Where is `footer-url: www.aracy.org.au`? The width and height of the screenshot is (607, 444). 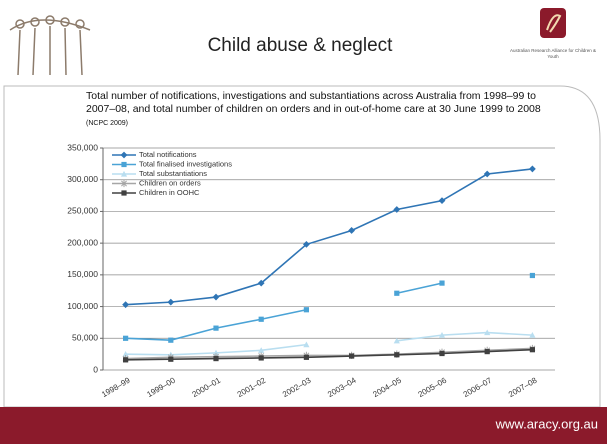
footer-url: www.aracy.org.au is located at coordinates (546, 423).